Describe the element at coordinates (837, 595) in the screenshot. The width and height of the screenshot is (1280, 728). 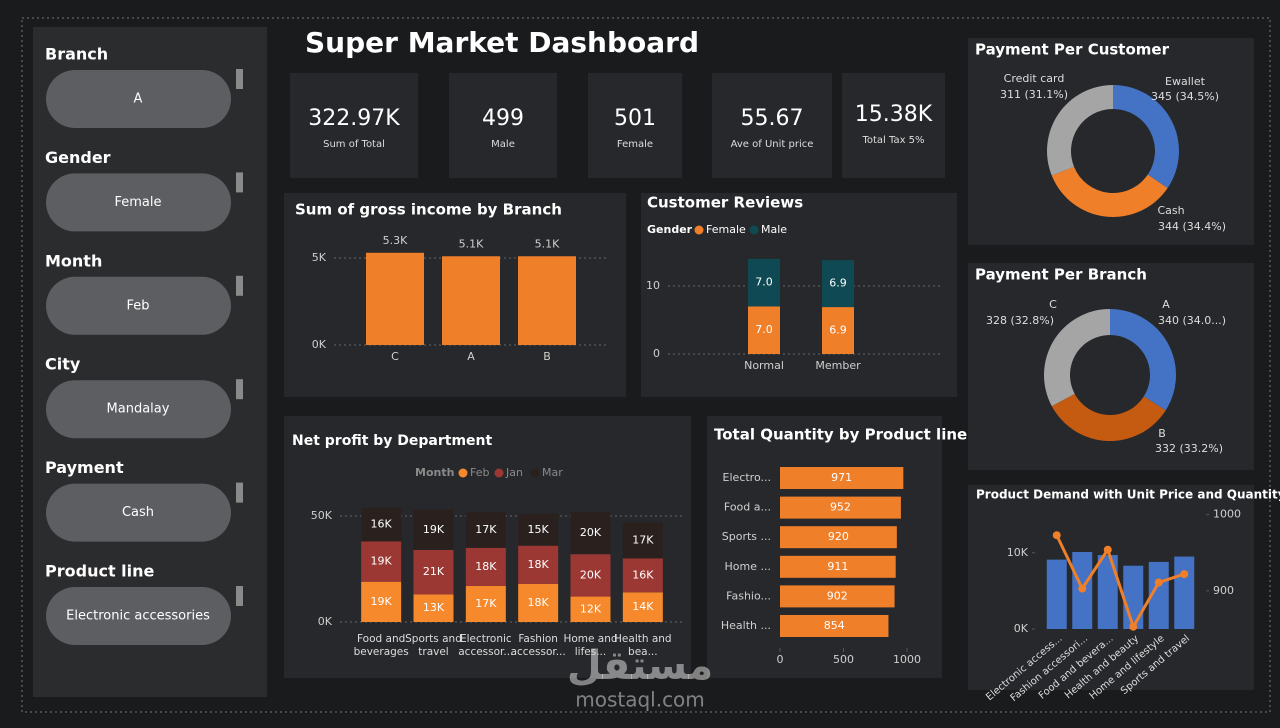
I see `data-label: 902` at that location.